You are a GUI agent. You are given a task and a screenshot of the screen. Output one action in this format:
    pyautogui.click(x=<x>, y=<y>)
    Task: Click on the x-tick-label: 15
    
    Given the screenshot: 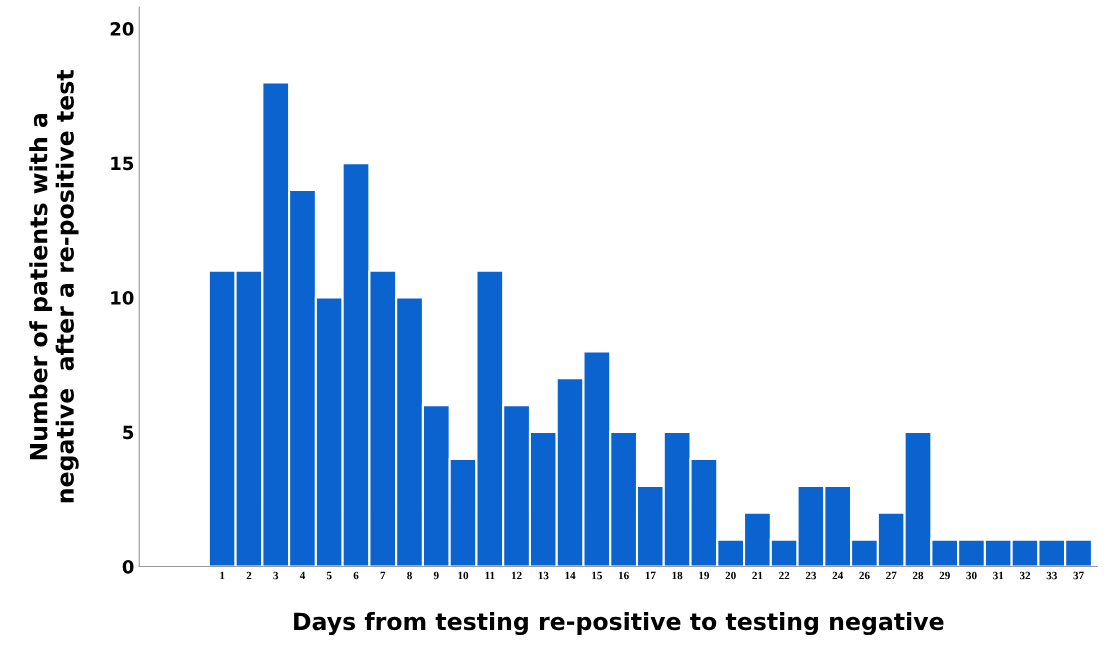 What is the action you would take?
    pyautogui.click(x=597, y=575)
    